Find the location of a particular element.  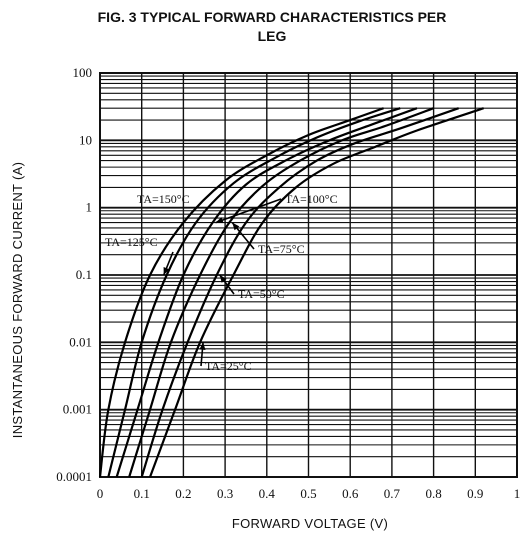

x-tick-label: 0.7 is located at coordinates (392, 493).